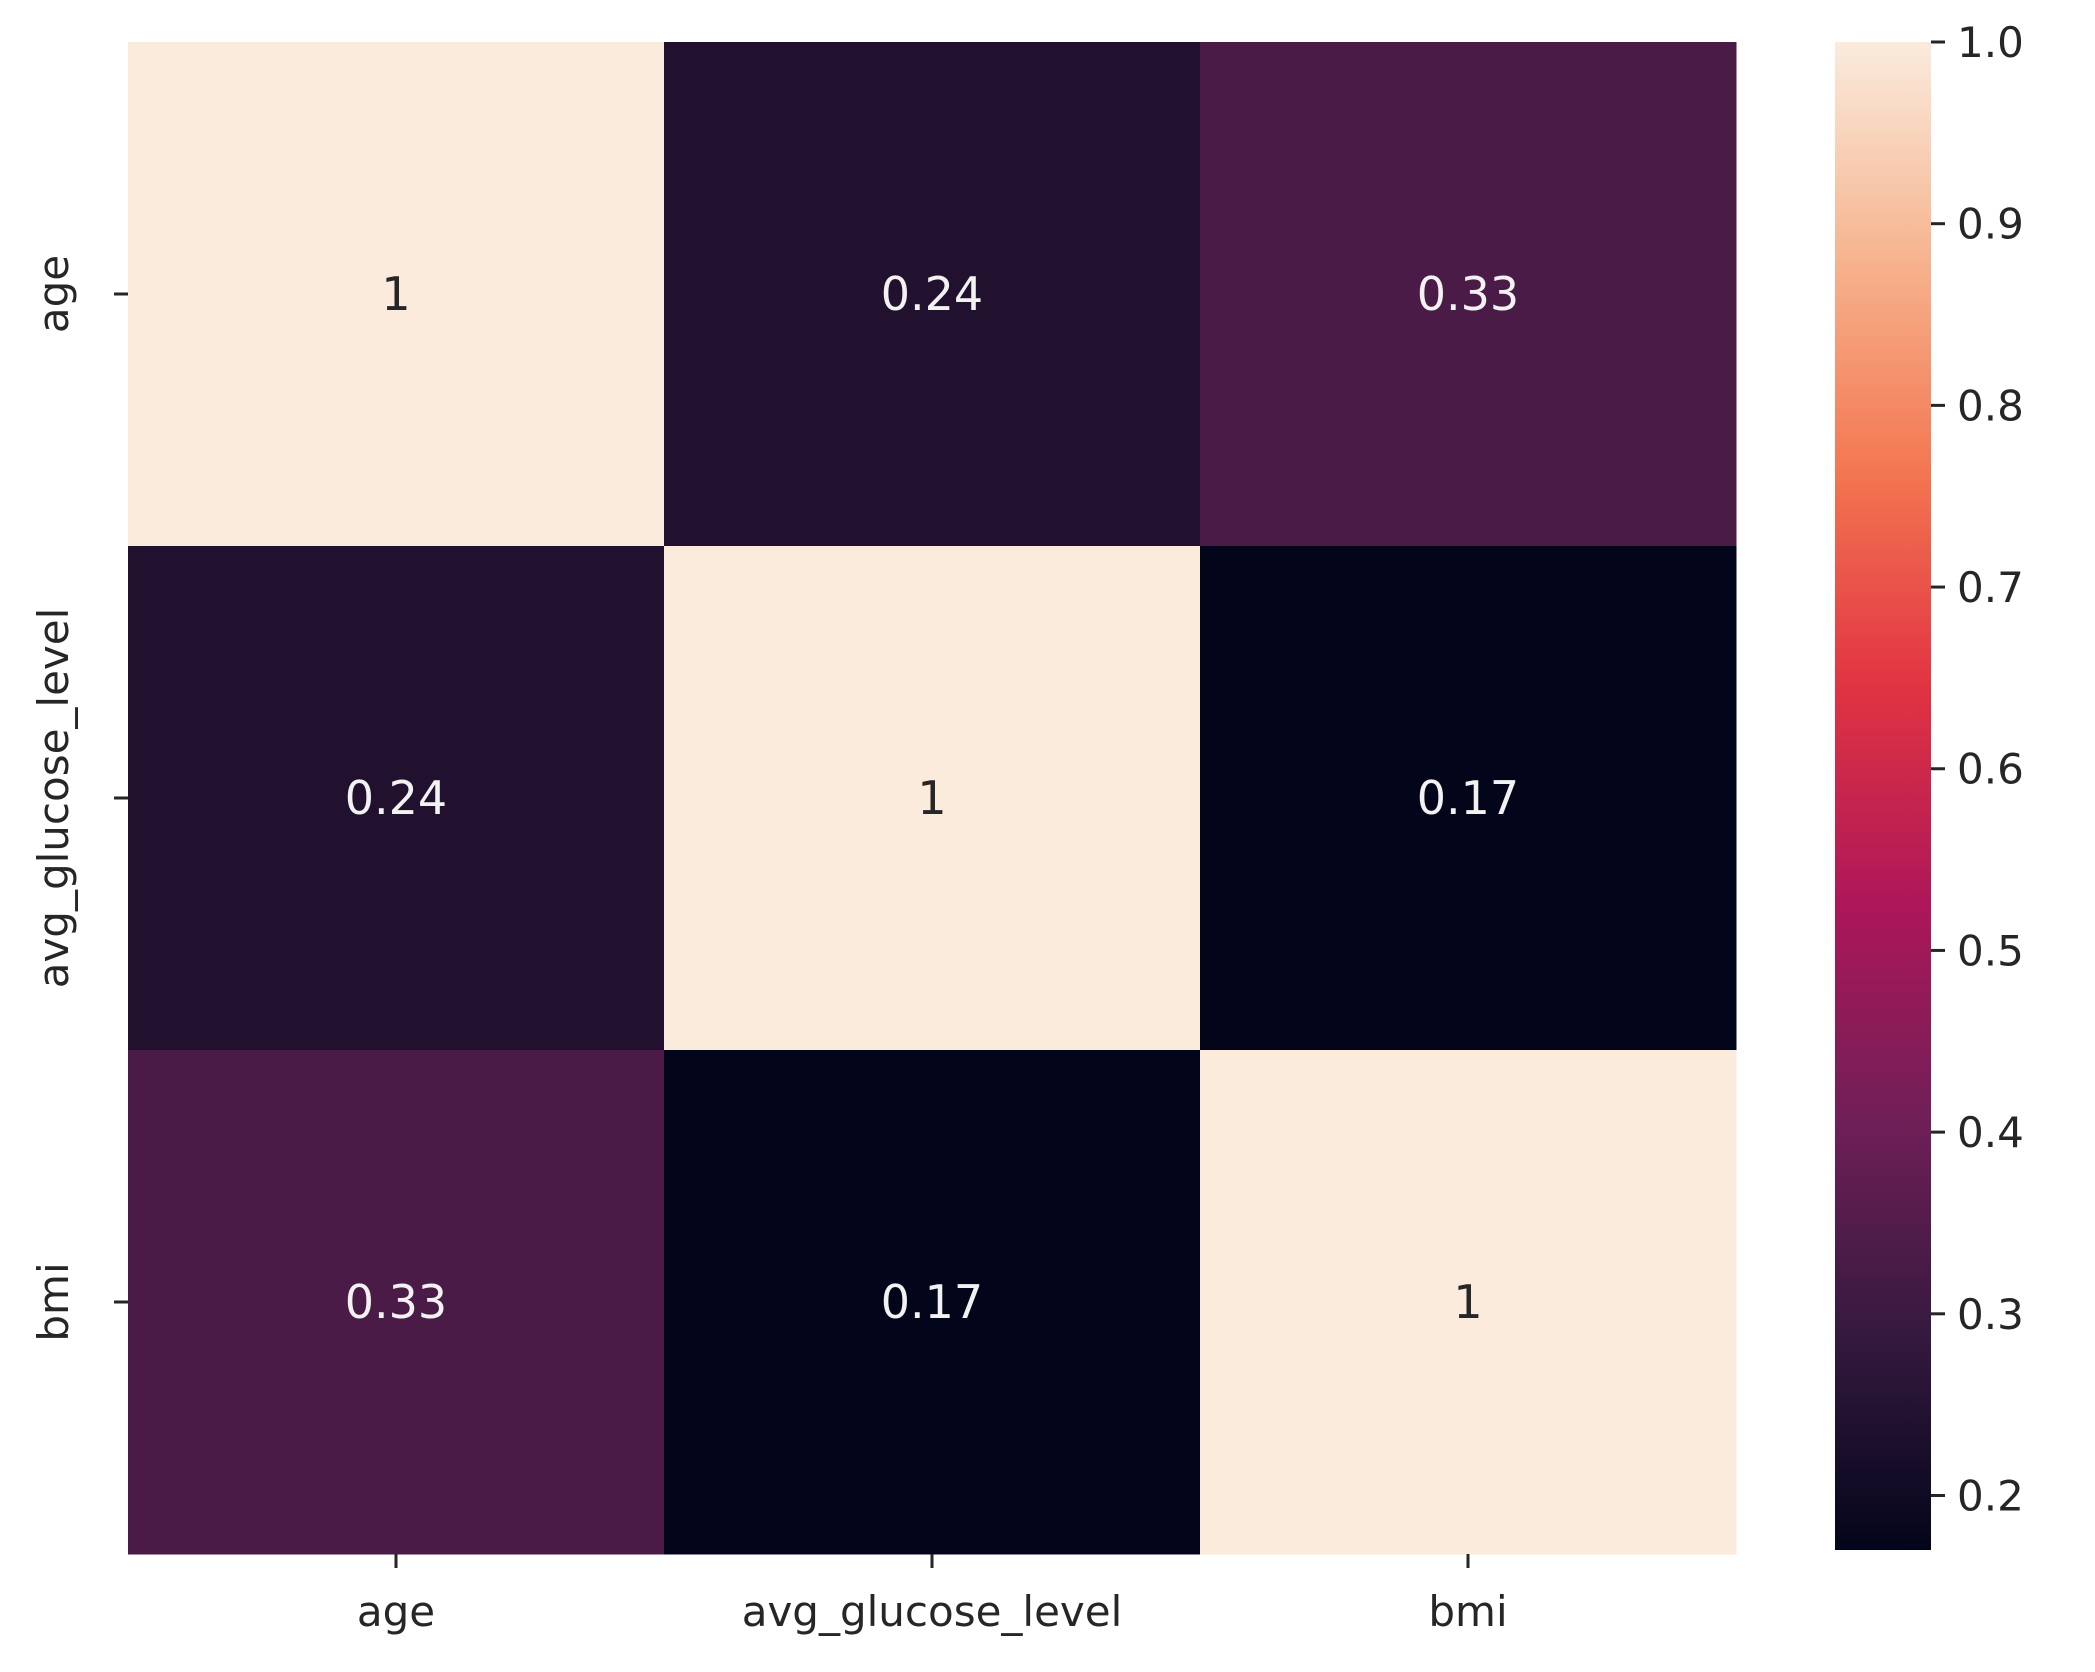  What do you see at coordinates (1990, 224) in the screenshot?
I see `colorbar-tick-label: 0.9` at bounding box center [1990, 224].